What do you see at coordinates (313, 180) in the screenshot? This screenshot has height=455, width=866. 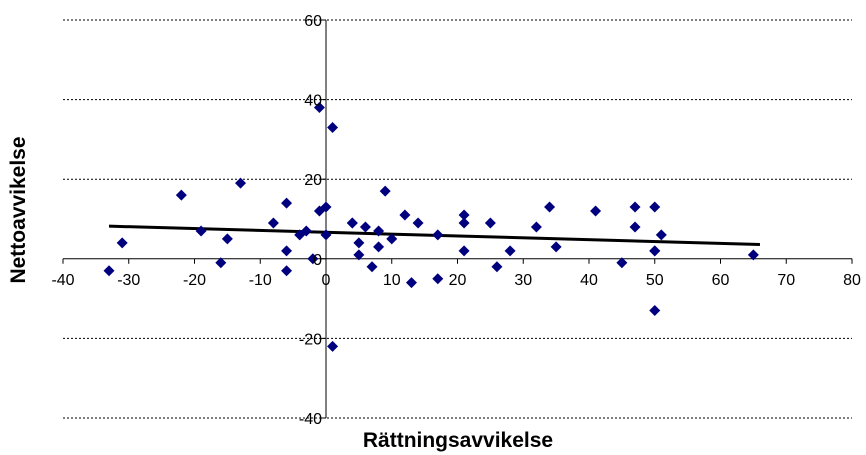 I see `y-tick-label: 20` at bounding box center [313, 180].